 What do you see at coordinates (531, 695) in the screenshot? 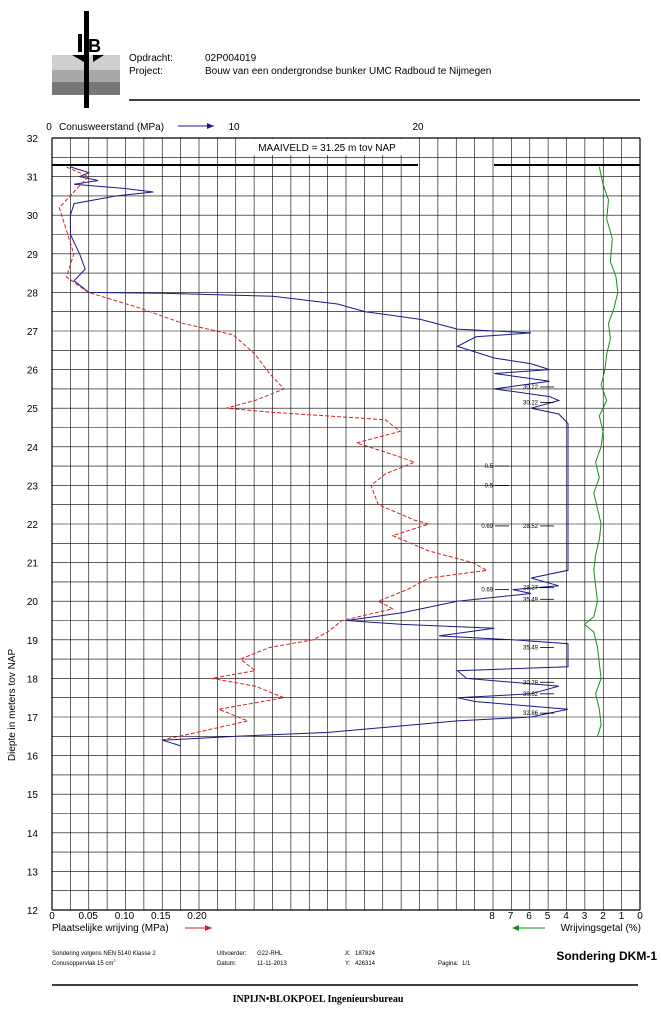
I see `annotation-label: 30.62` at bounding box center [531, 695].